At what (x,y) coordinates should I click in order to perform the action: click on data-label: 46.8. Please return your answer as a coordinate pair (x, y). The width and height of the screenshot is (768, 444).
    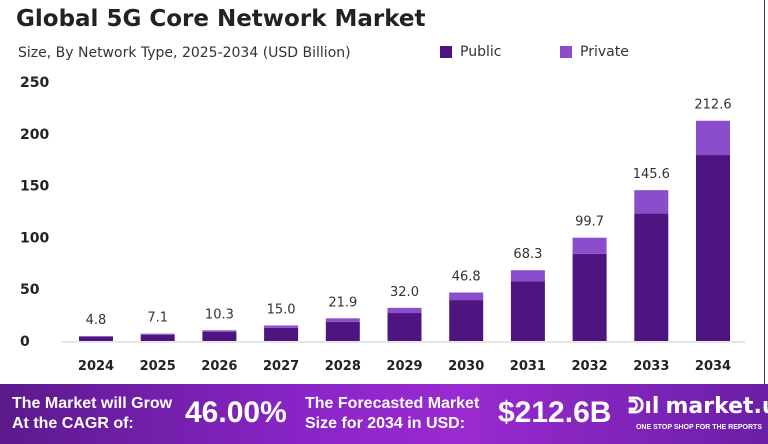
    Looking at the image, I should click on (466, 277).